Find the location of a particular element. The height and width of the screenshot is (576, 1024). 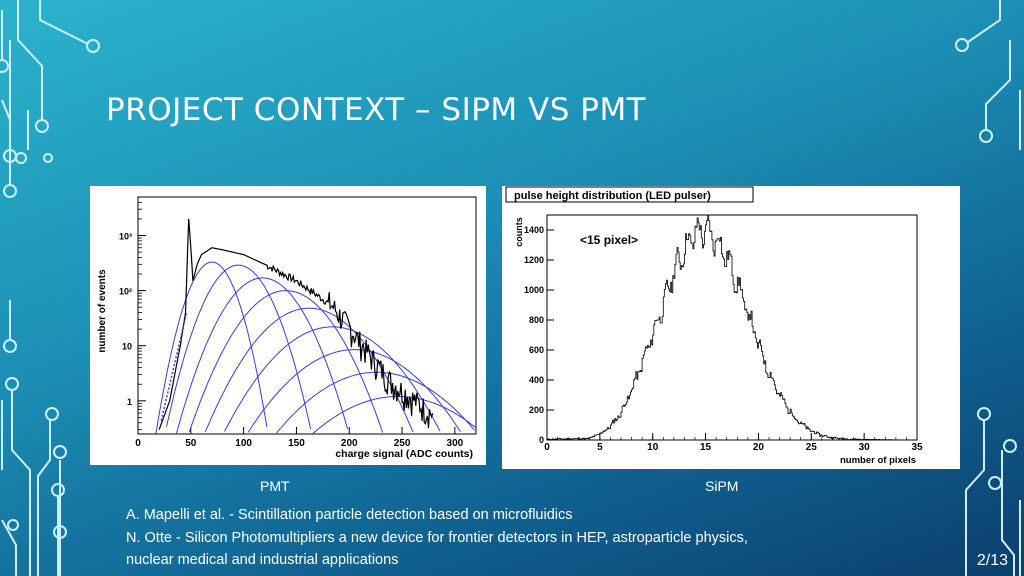

pmt-x-tick-label: 150 is located at coordinates (296, 443).